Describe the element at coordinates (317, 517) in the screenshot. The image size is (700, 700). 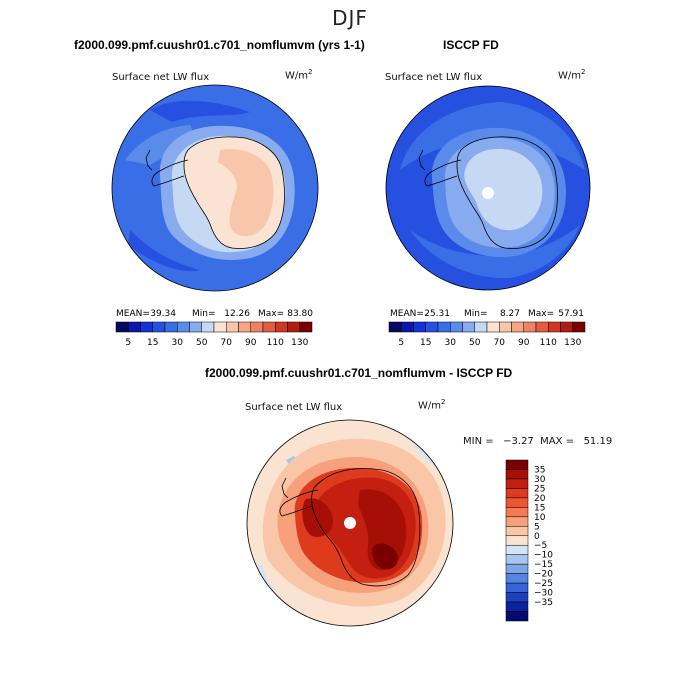
I see `map-diff-west-lobe` at that location.